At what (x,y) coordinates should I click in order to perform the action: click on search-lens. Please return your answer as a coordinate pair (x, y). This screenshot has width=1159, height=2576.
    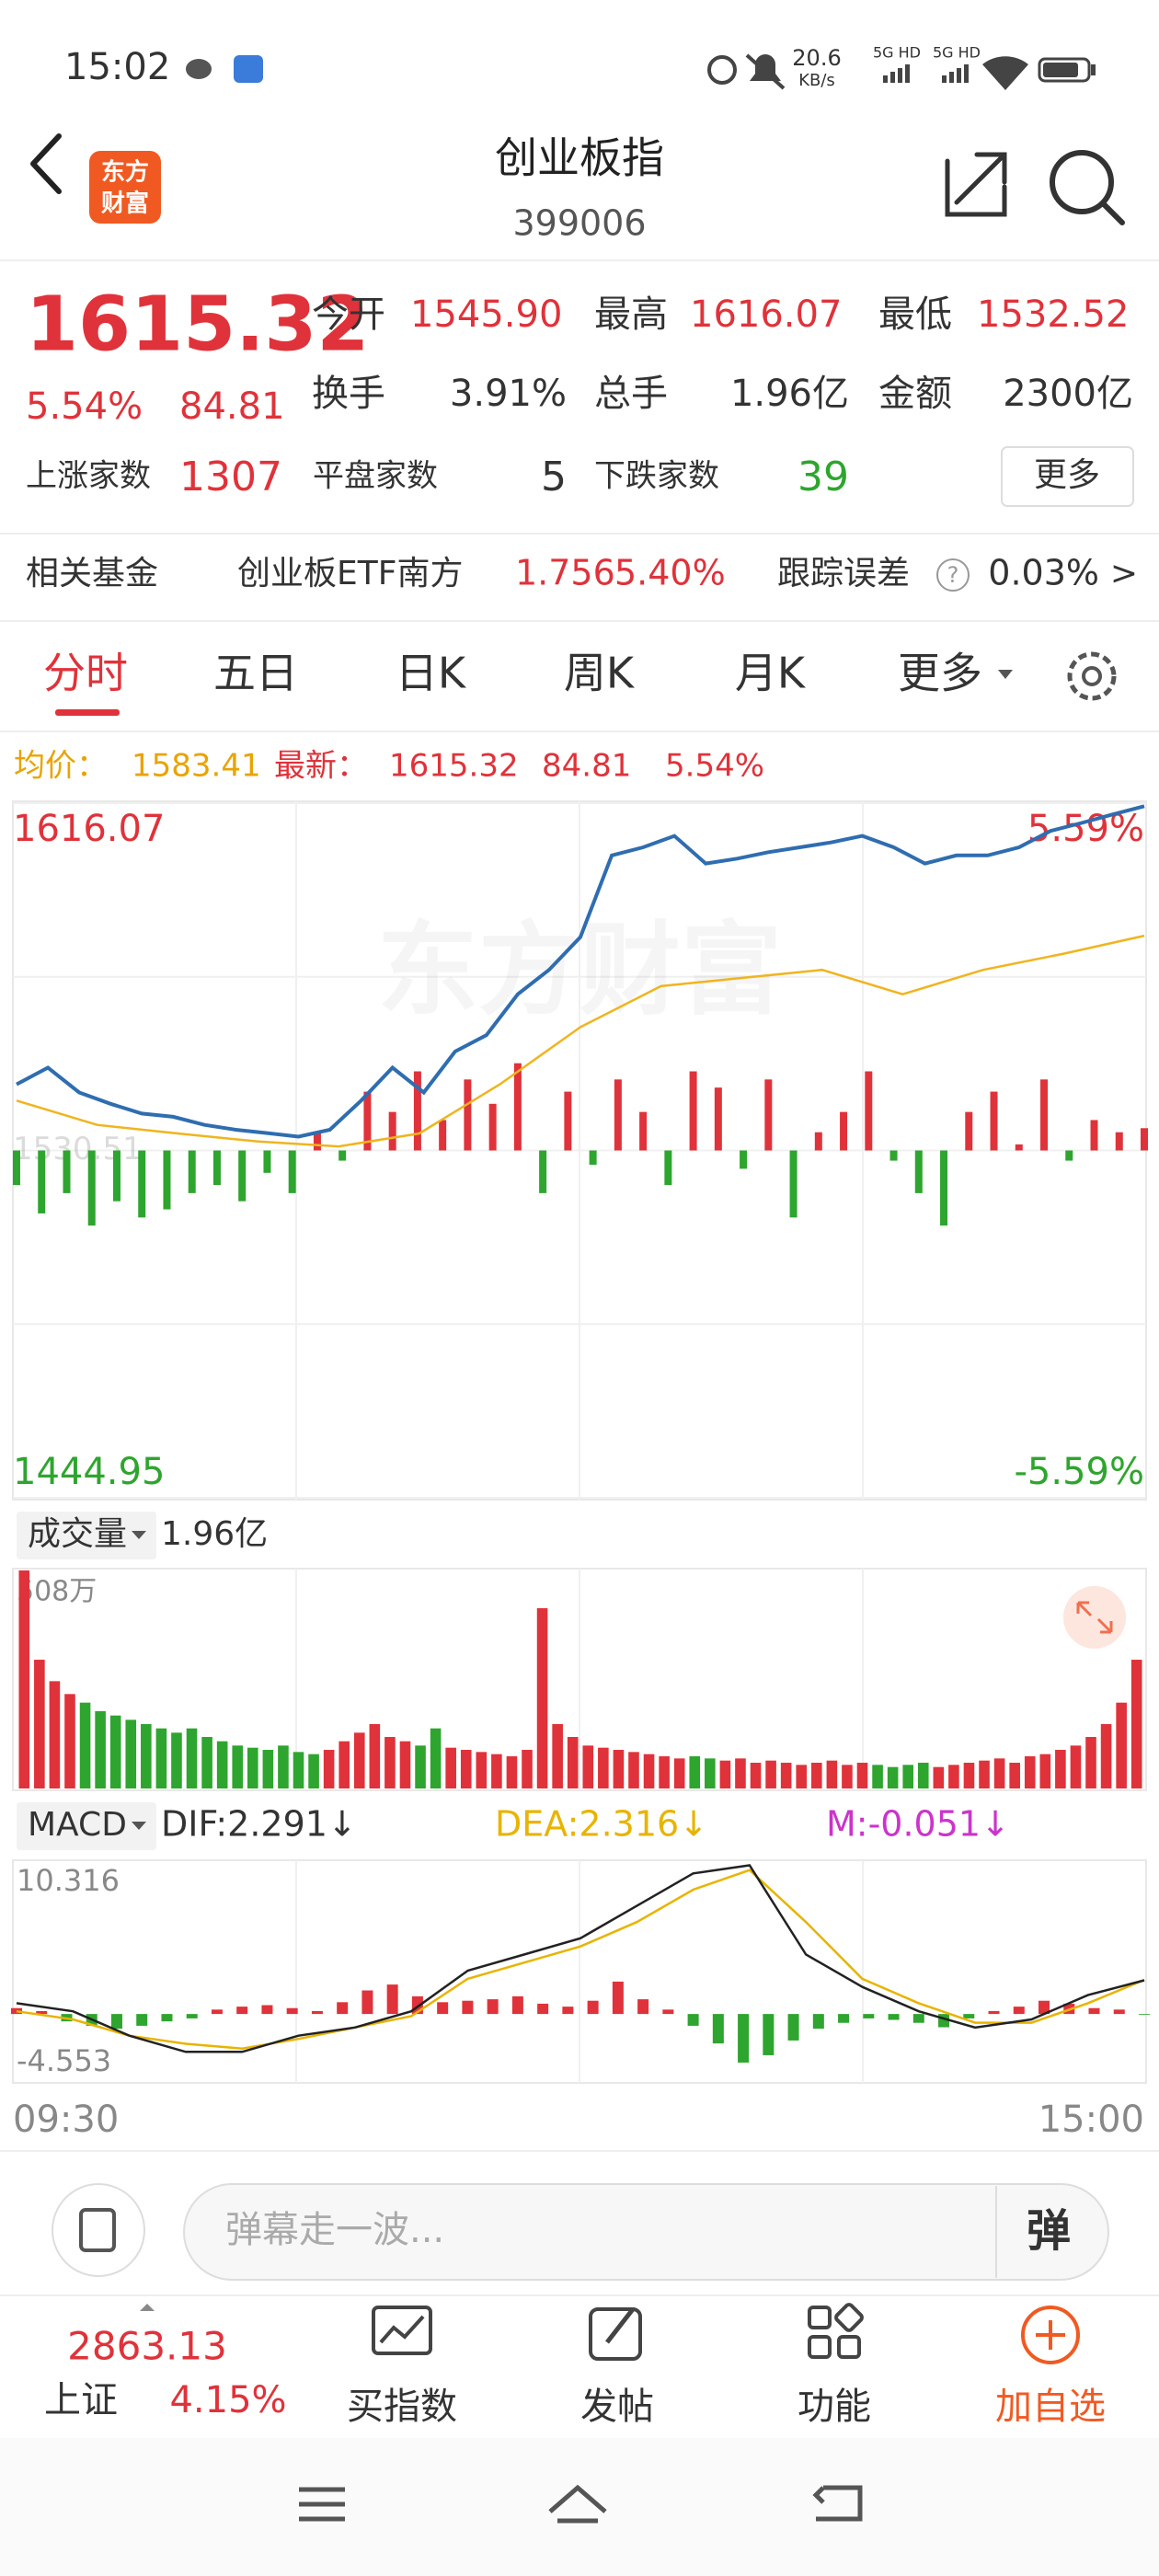
    Looking at the image, I should click on (1082, 182).